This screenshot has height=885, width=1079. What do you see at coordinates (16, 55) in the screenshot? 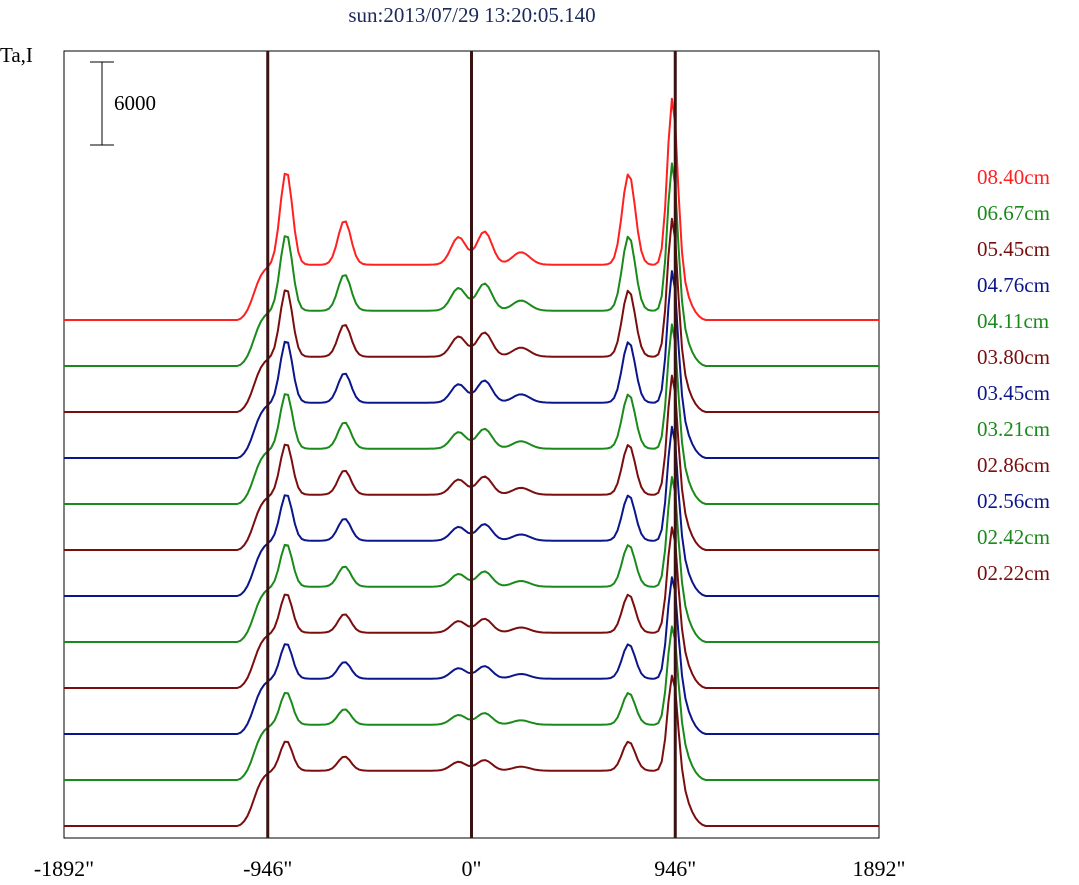
I see `y-axis-label: Ta,I` at bounding box center [16, 55].